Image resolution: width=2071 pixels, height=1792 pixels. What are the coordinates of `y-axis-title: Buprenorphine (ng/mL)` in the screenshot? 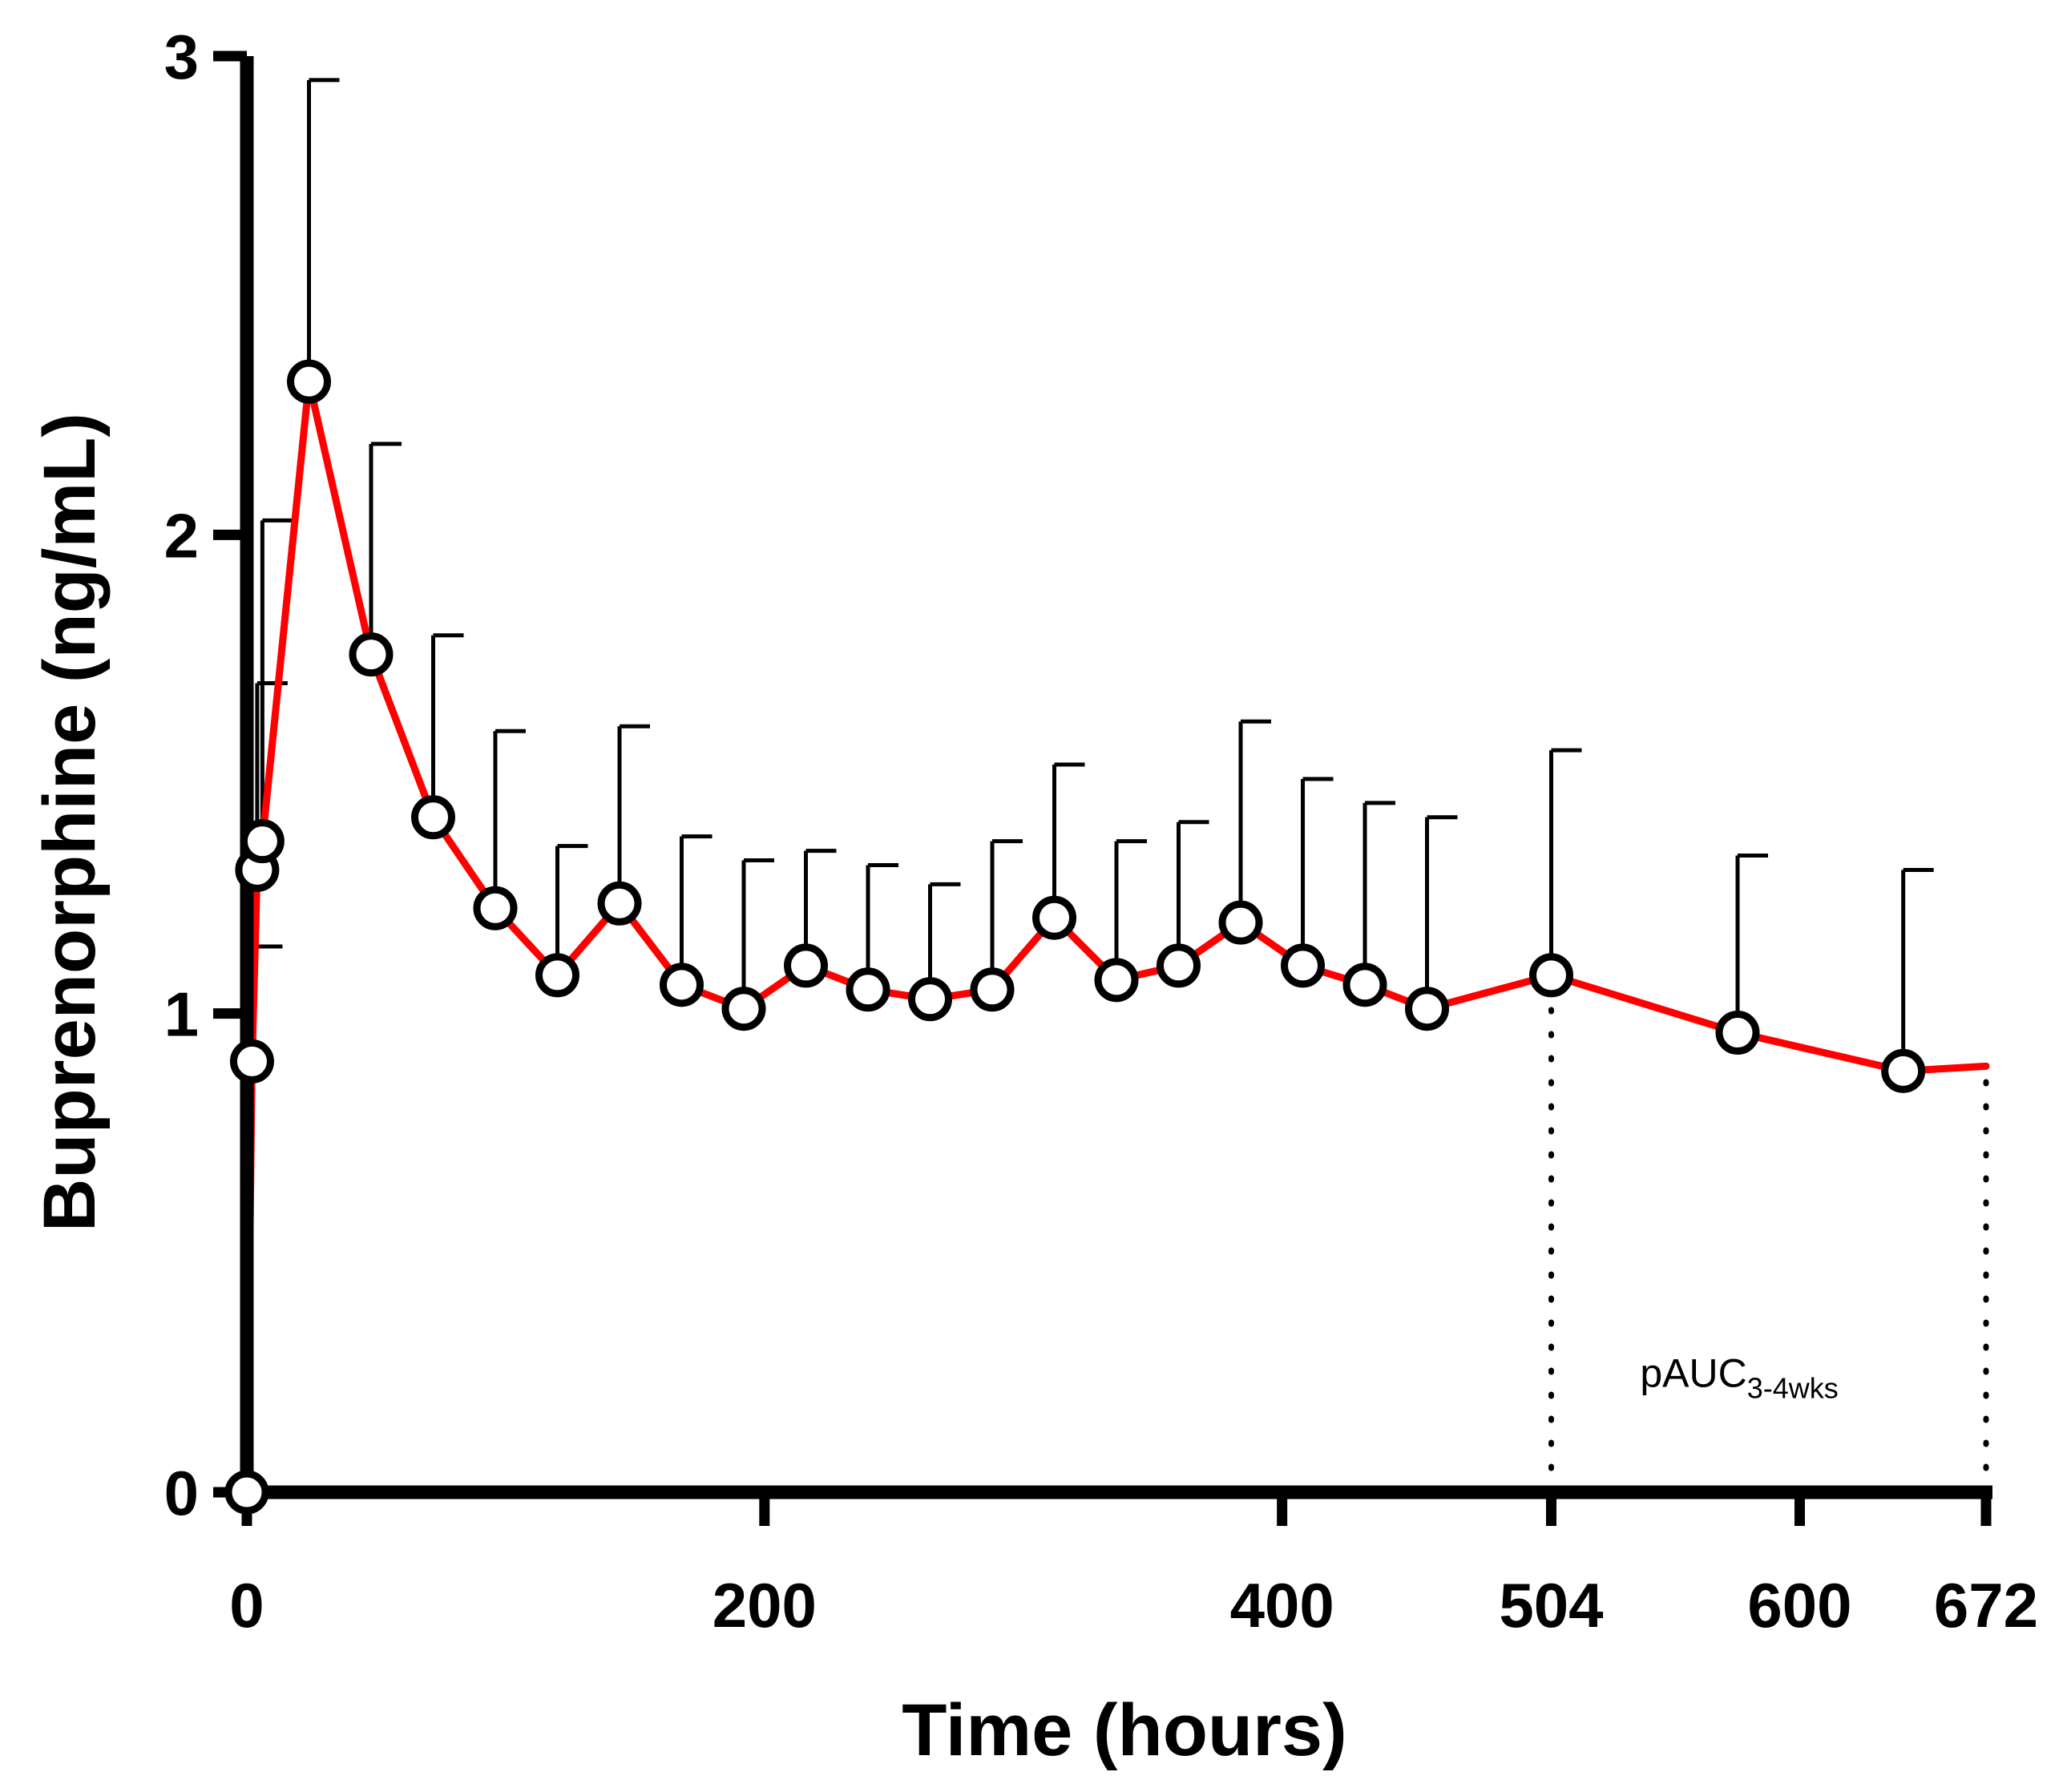 It's located at (70, 822).